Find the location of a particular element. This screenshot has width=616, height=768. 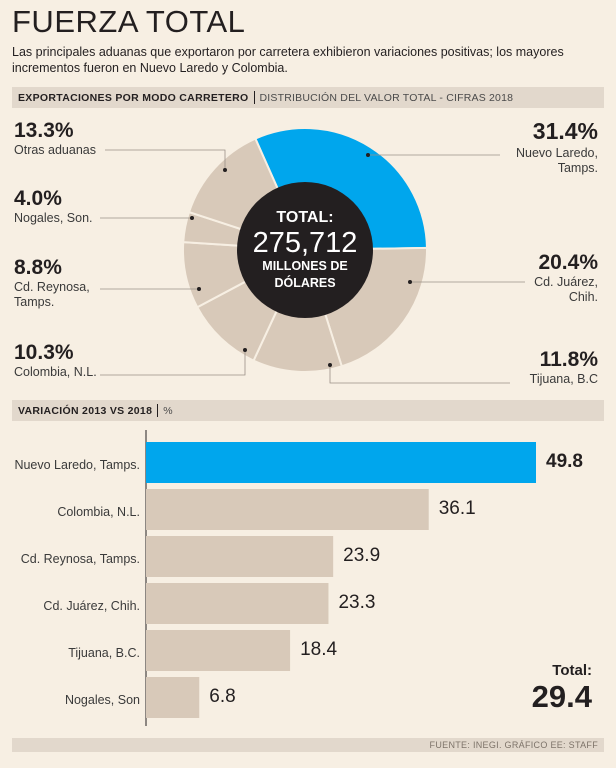

total-value: 29.4 is located at coordinates (561, 696).